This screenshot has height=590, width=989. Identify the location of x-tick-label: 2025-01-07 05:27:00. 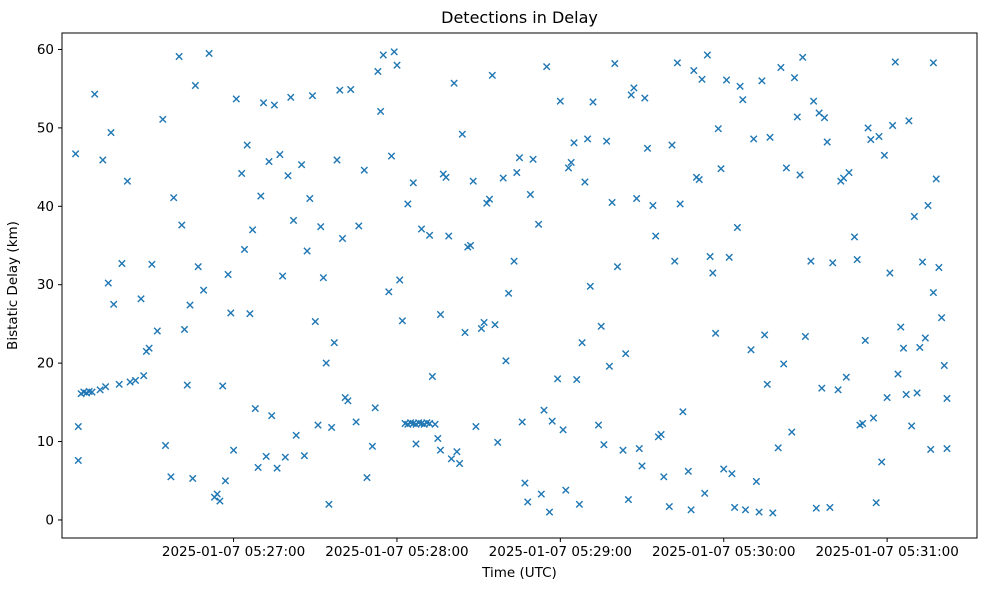
(233, 552).